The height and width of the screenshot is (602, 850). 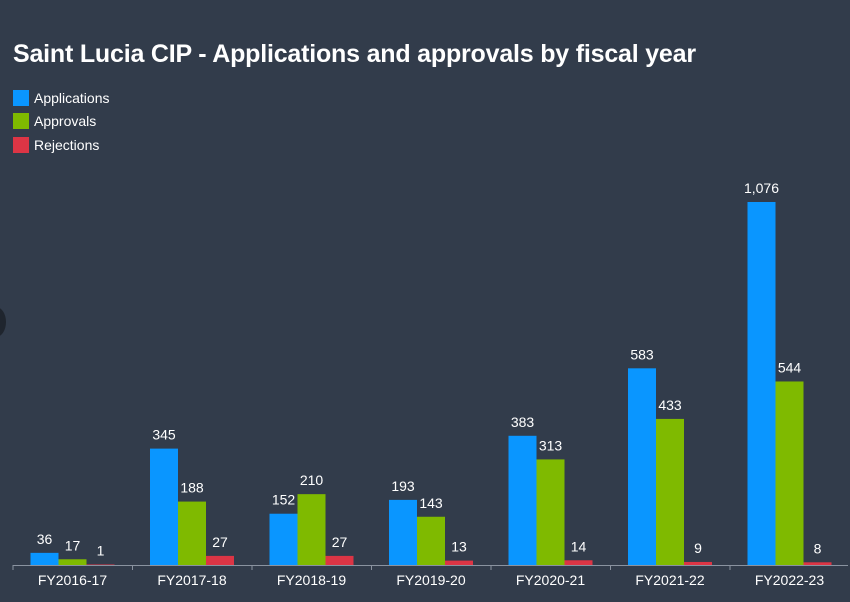 I want to click on data-label-applications-fy2021-22: 583, so click(x=642, y=354).